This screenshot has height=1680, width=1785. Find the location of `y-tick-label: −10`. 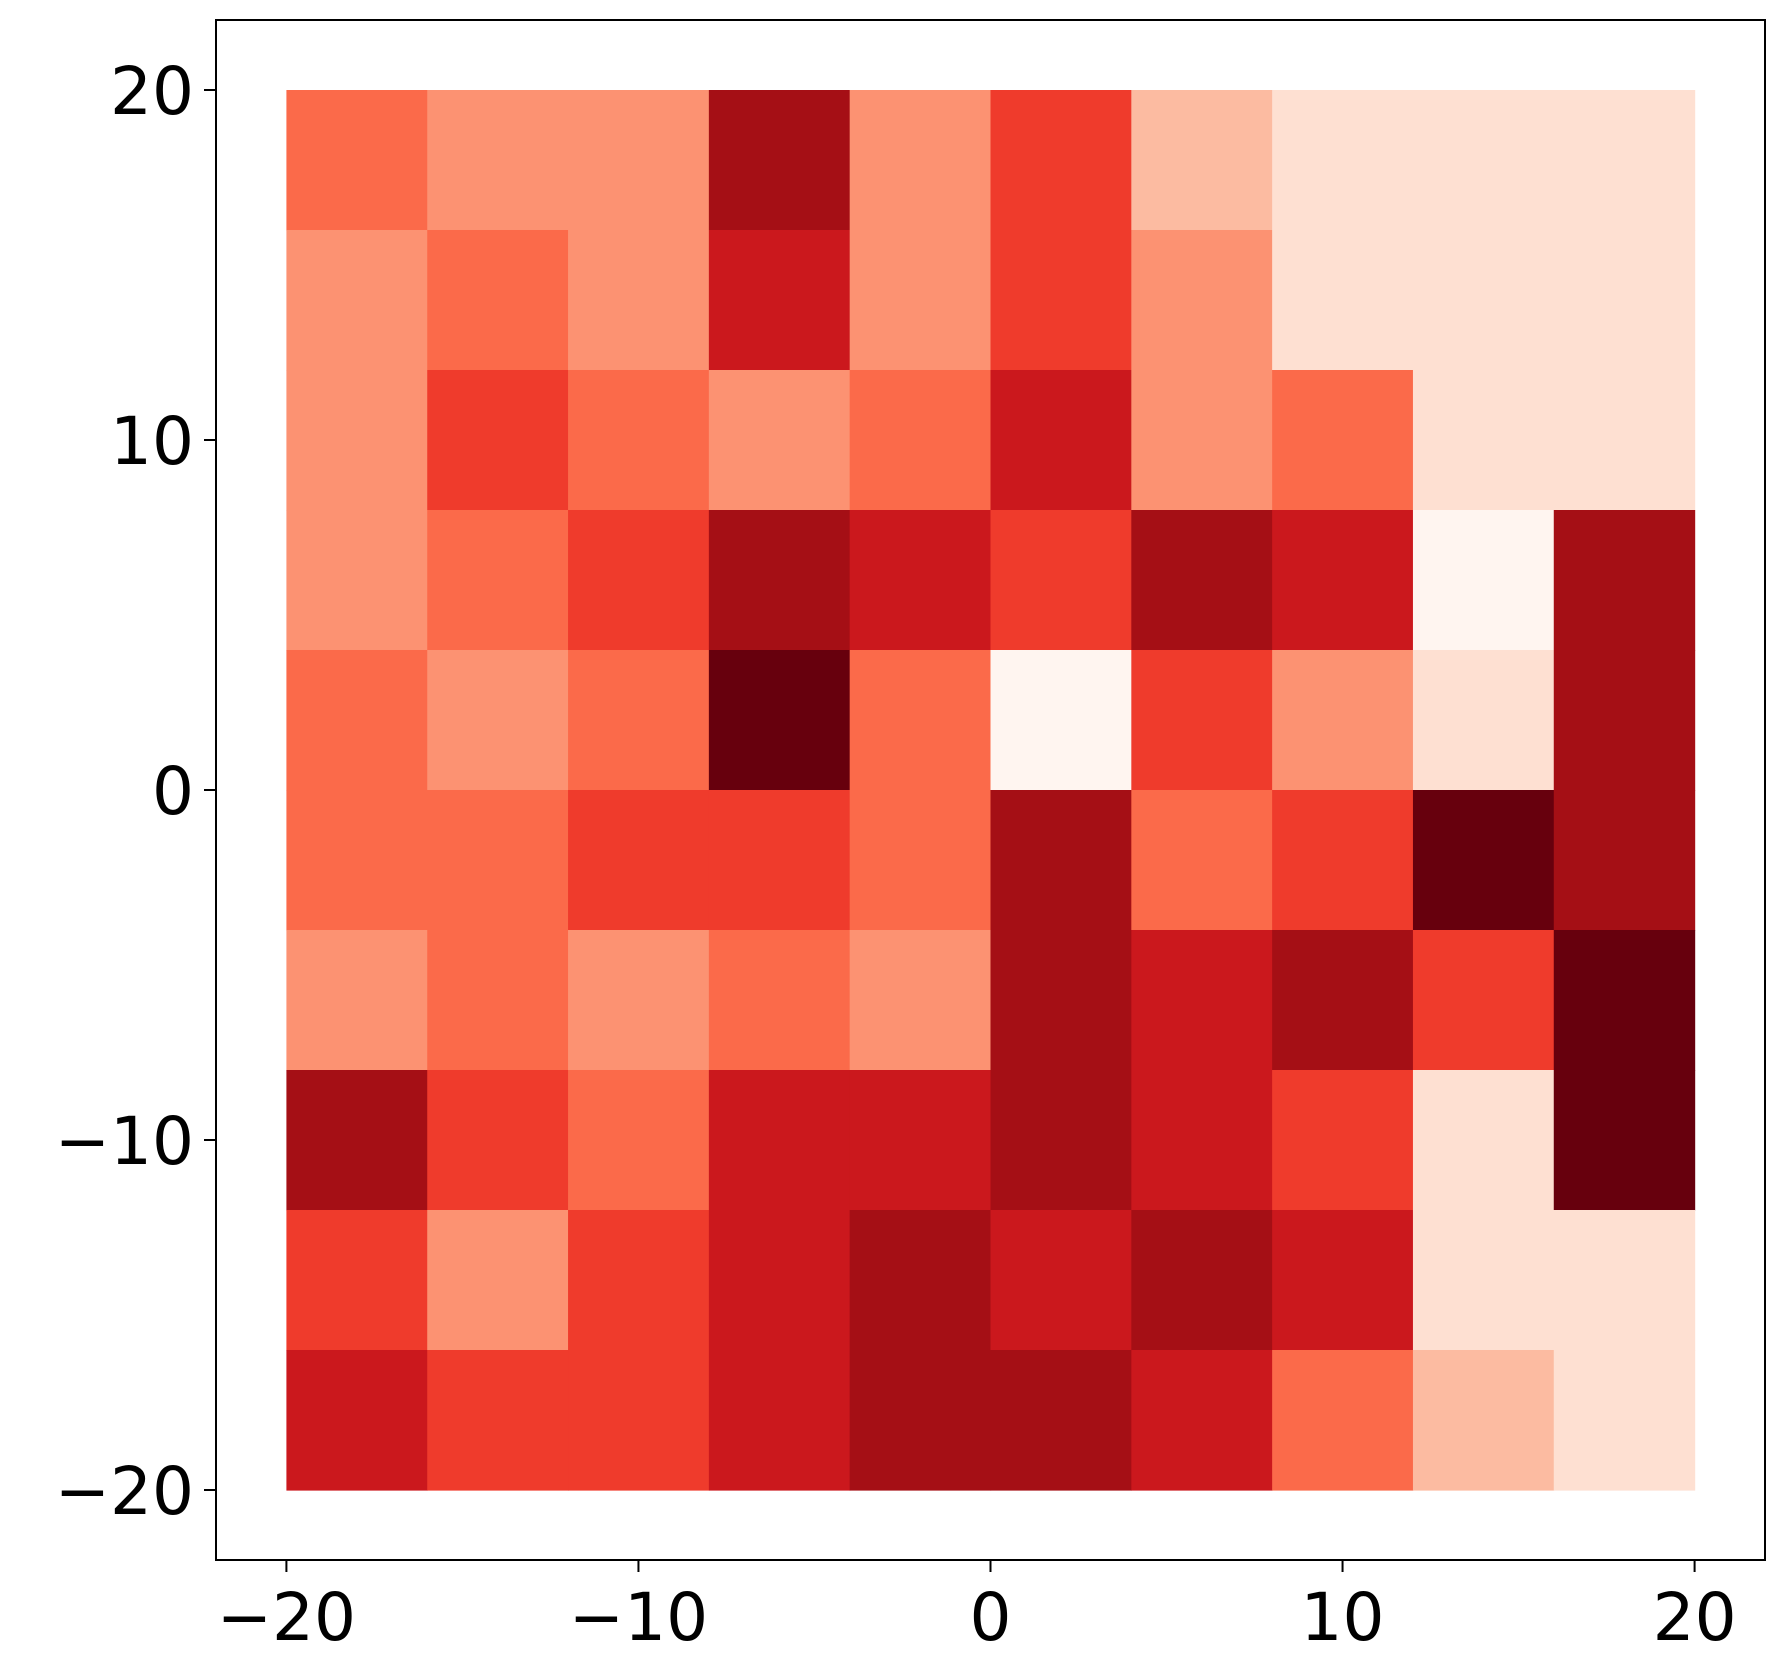

y-tick-label: −10 is located at coordinates (124, 1141).